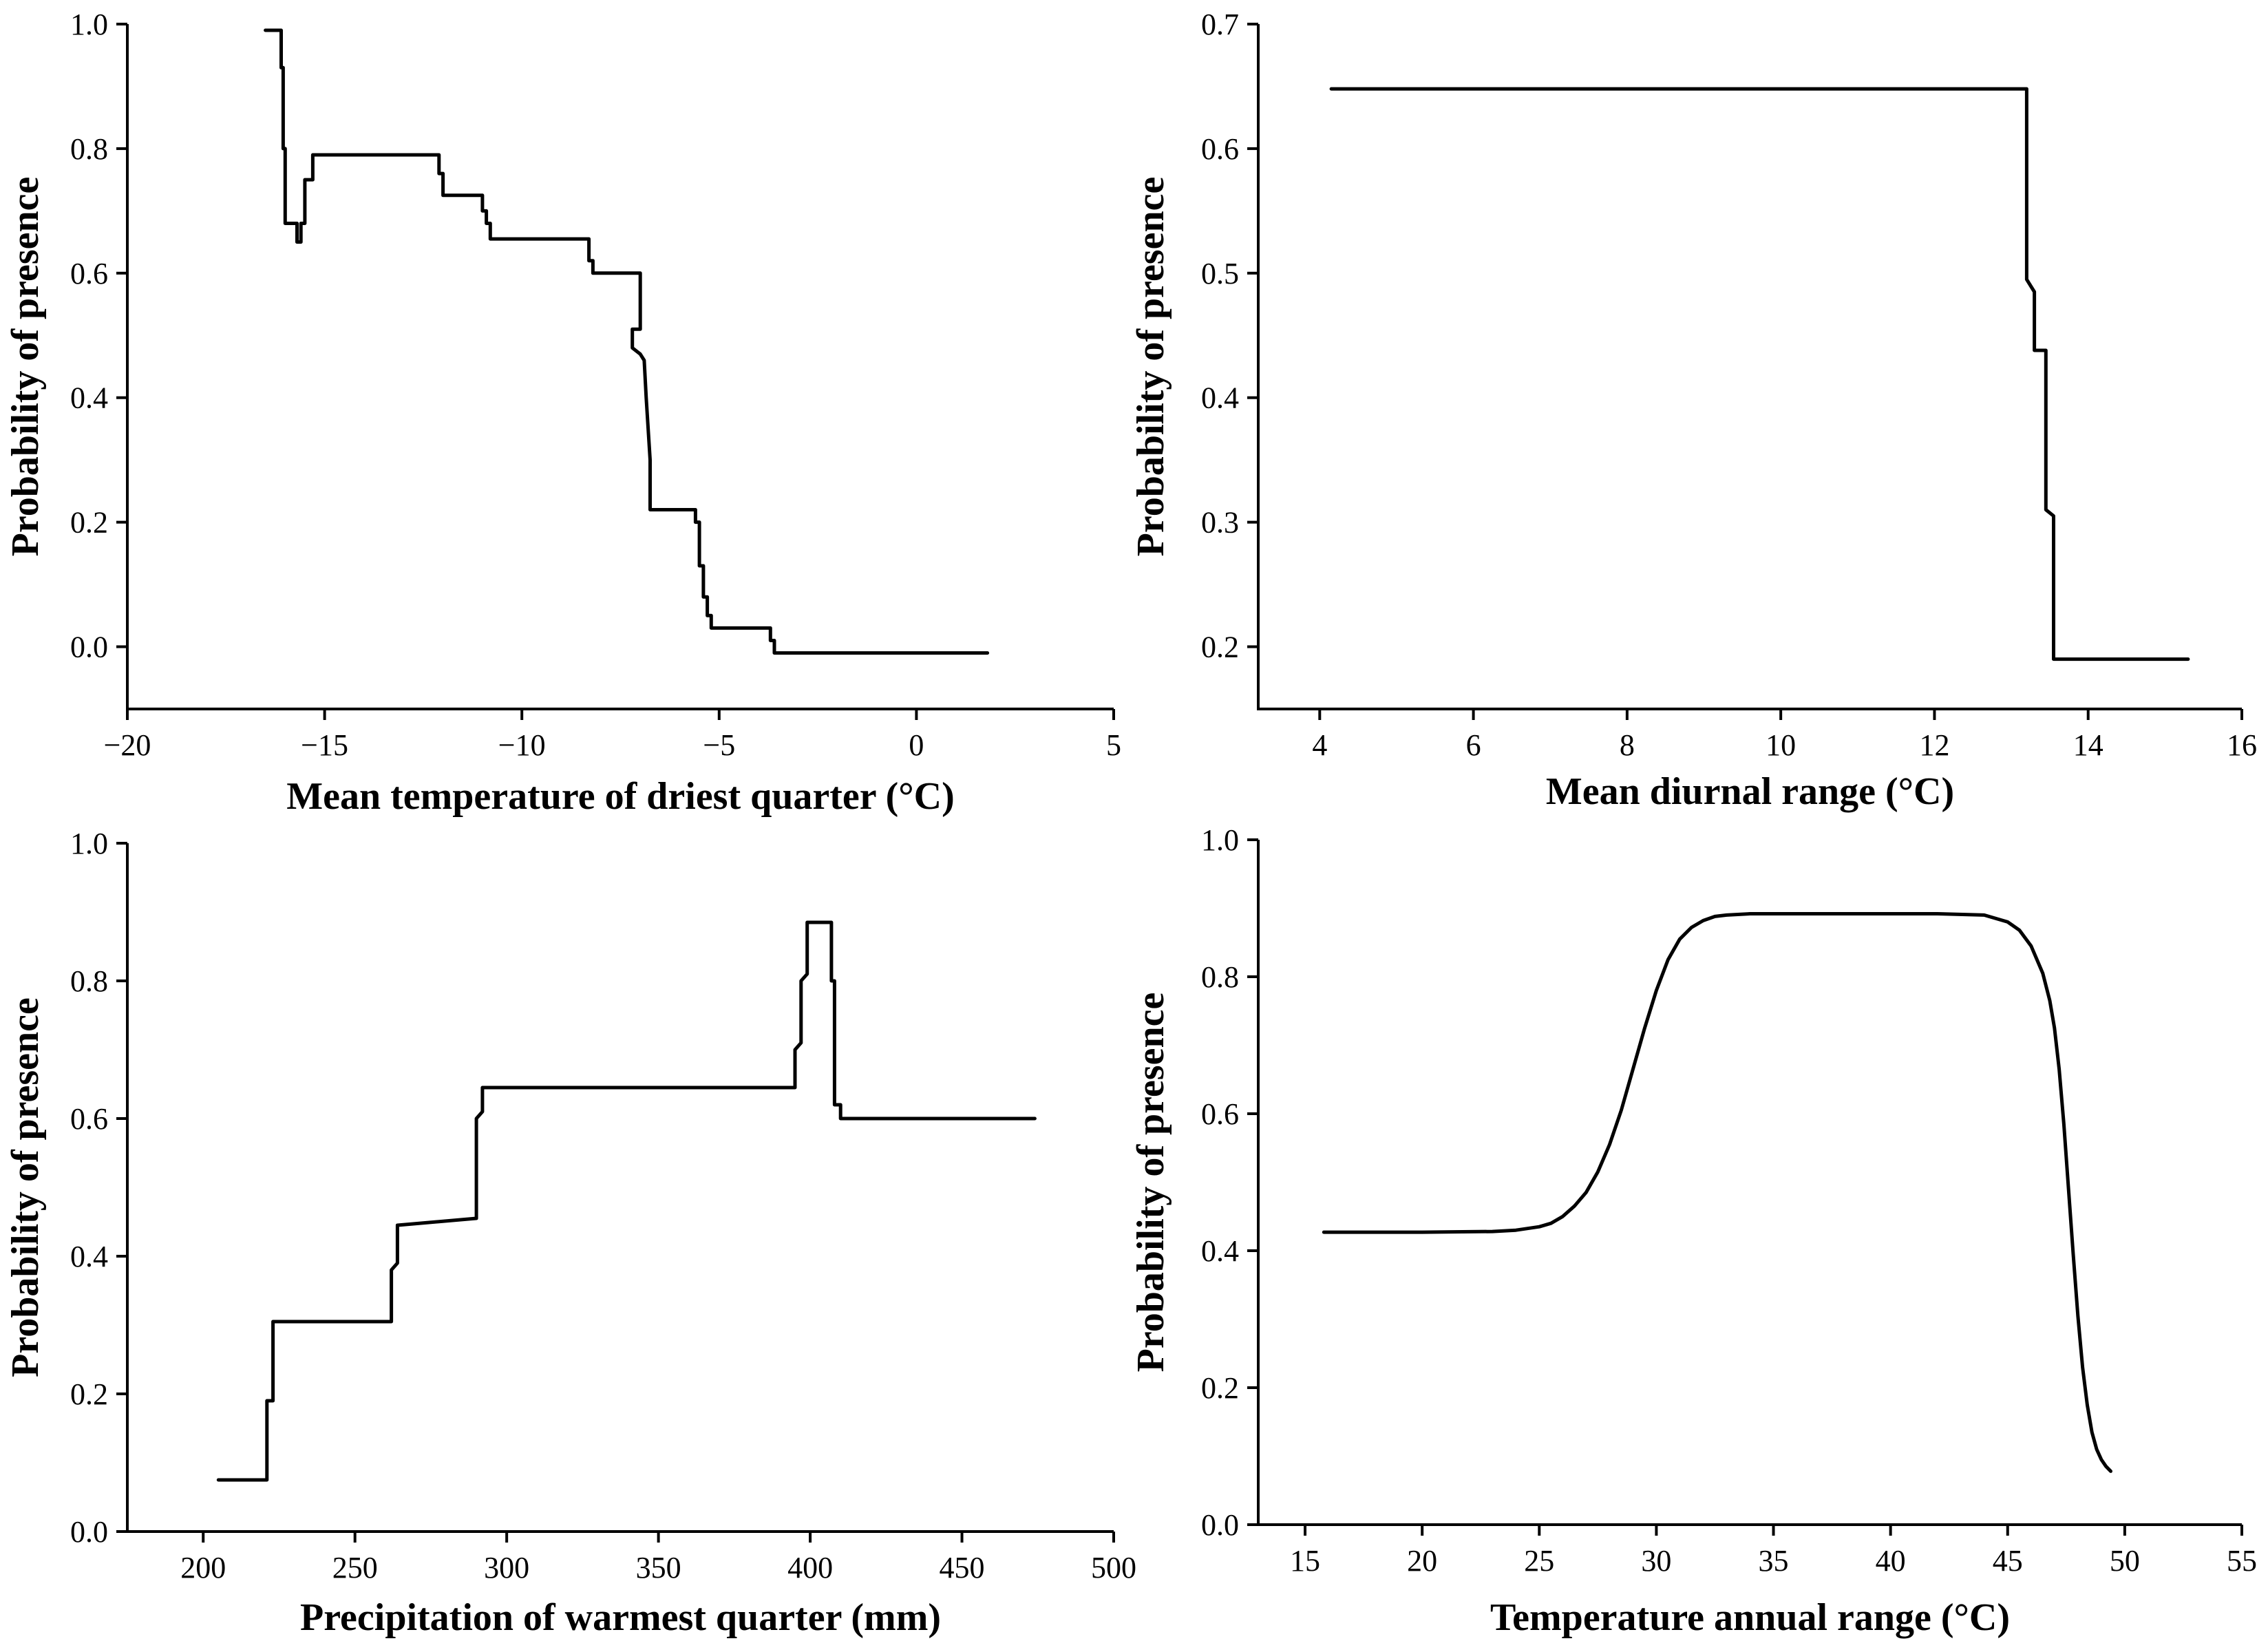 This screenshot has width=2268, height=1652. What do you see at coordinates (1891, 1561) in the screenshot?
I see `x-tick-label: 40` at bounding box center [1891, 1561].